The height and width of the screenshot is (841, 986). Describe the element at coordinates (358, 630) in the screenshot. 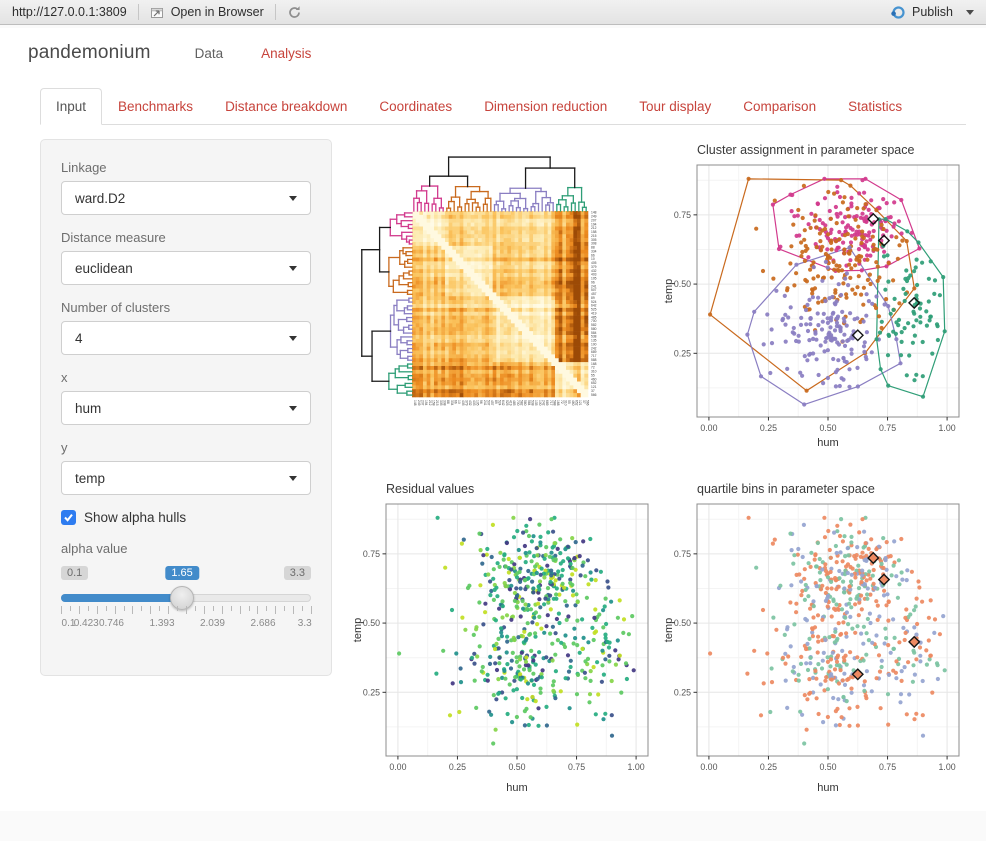

I see `svg-text: temp` at that location.